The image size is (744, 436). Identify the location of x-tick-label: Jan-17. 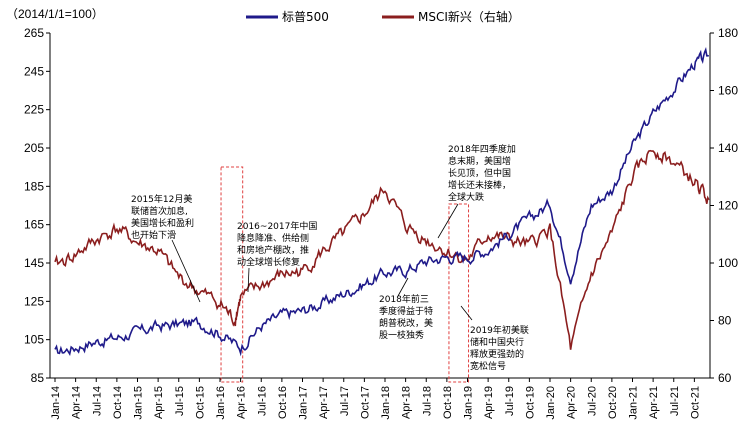
(304, 403).